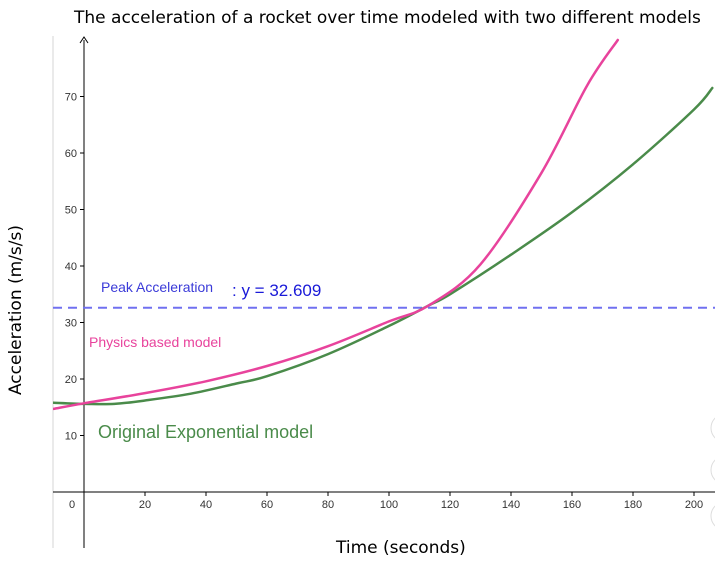 The image size is (715, 563). I want to click on x-tick-label: 60, so click(267, 505).